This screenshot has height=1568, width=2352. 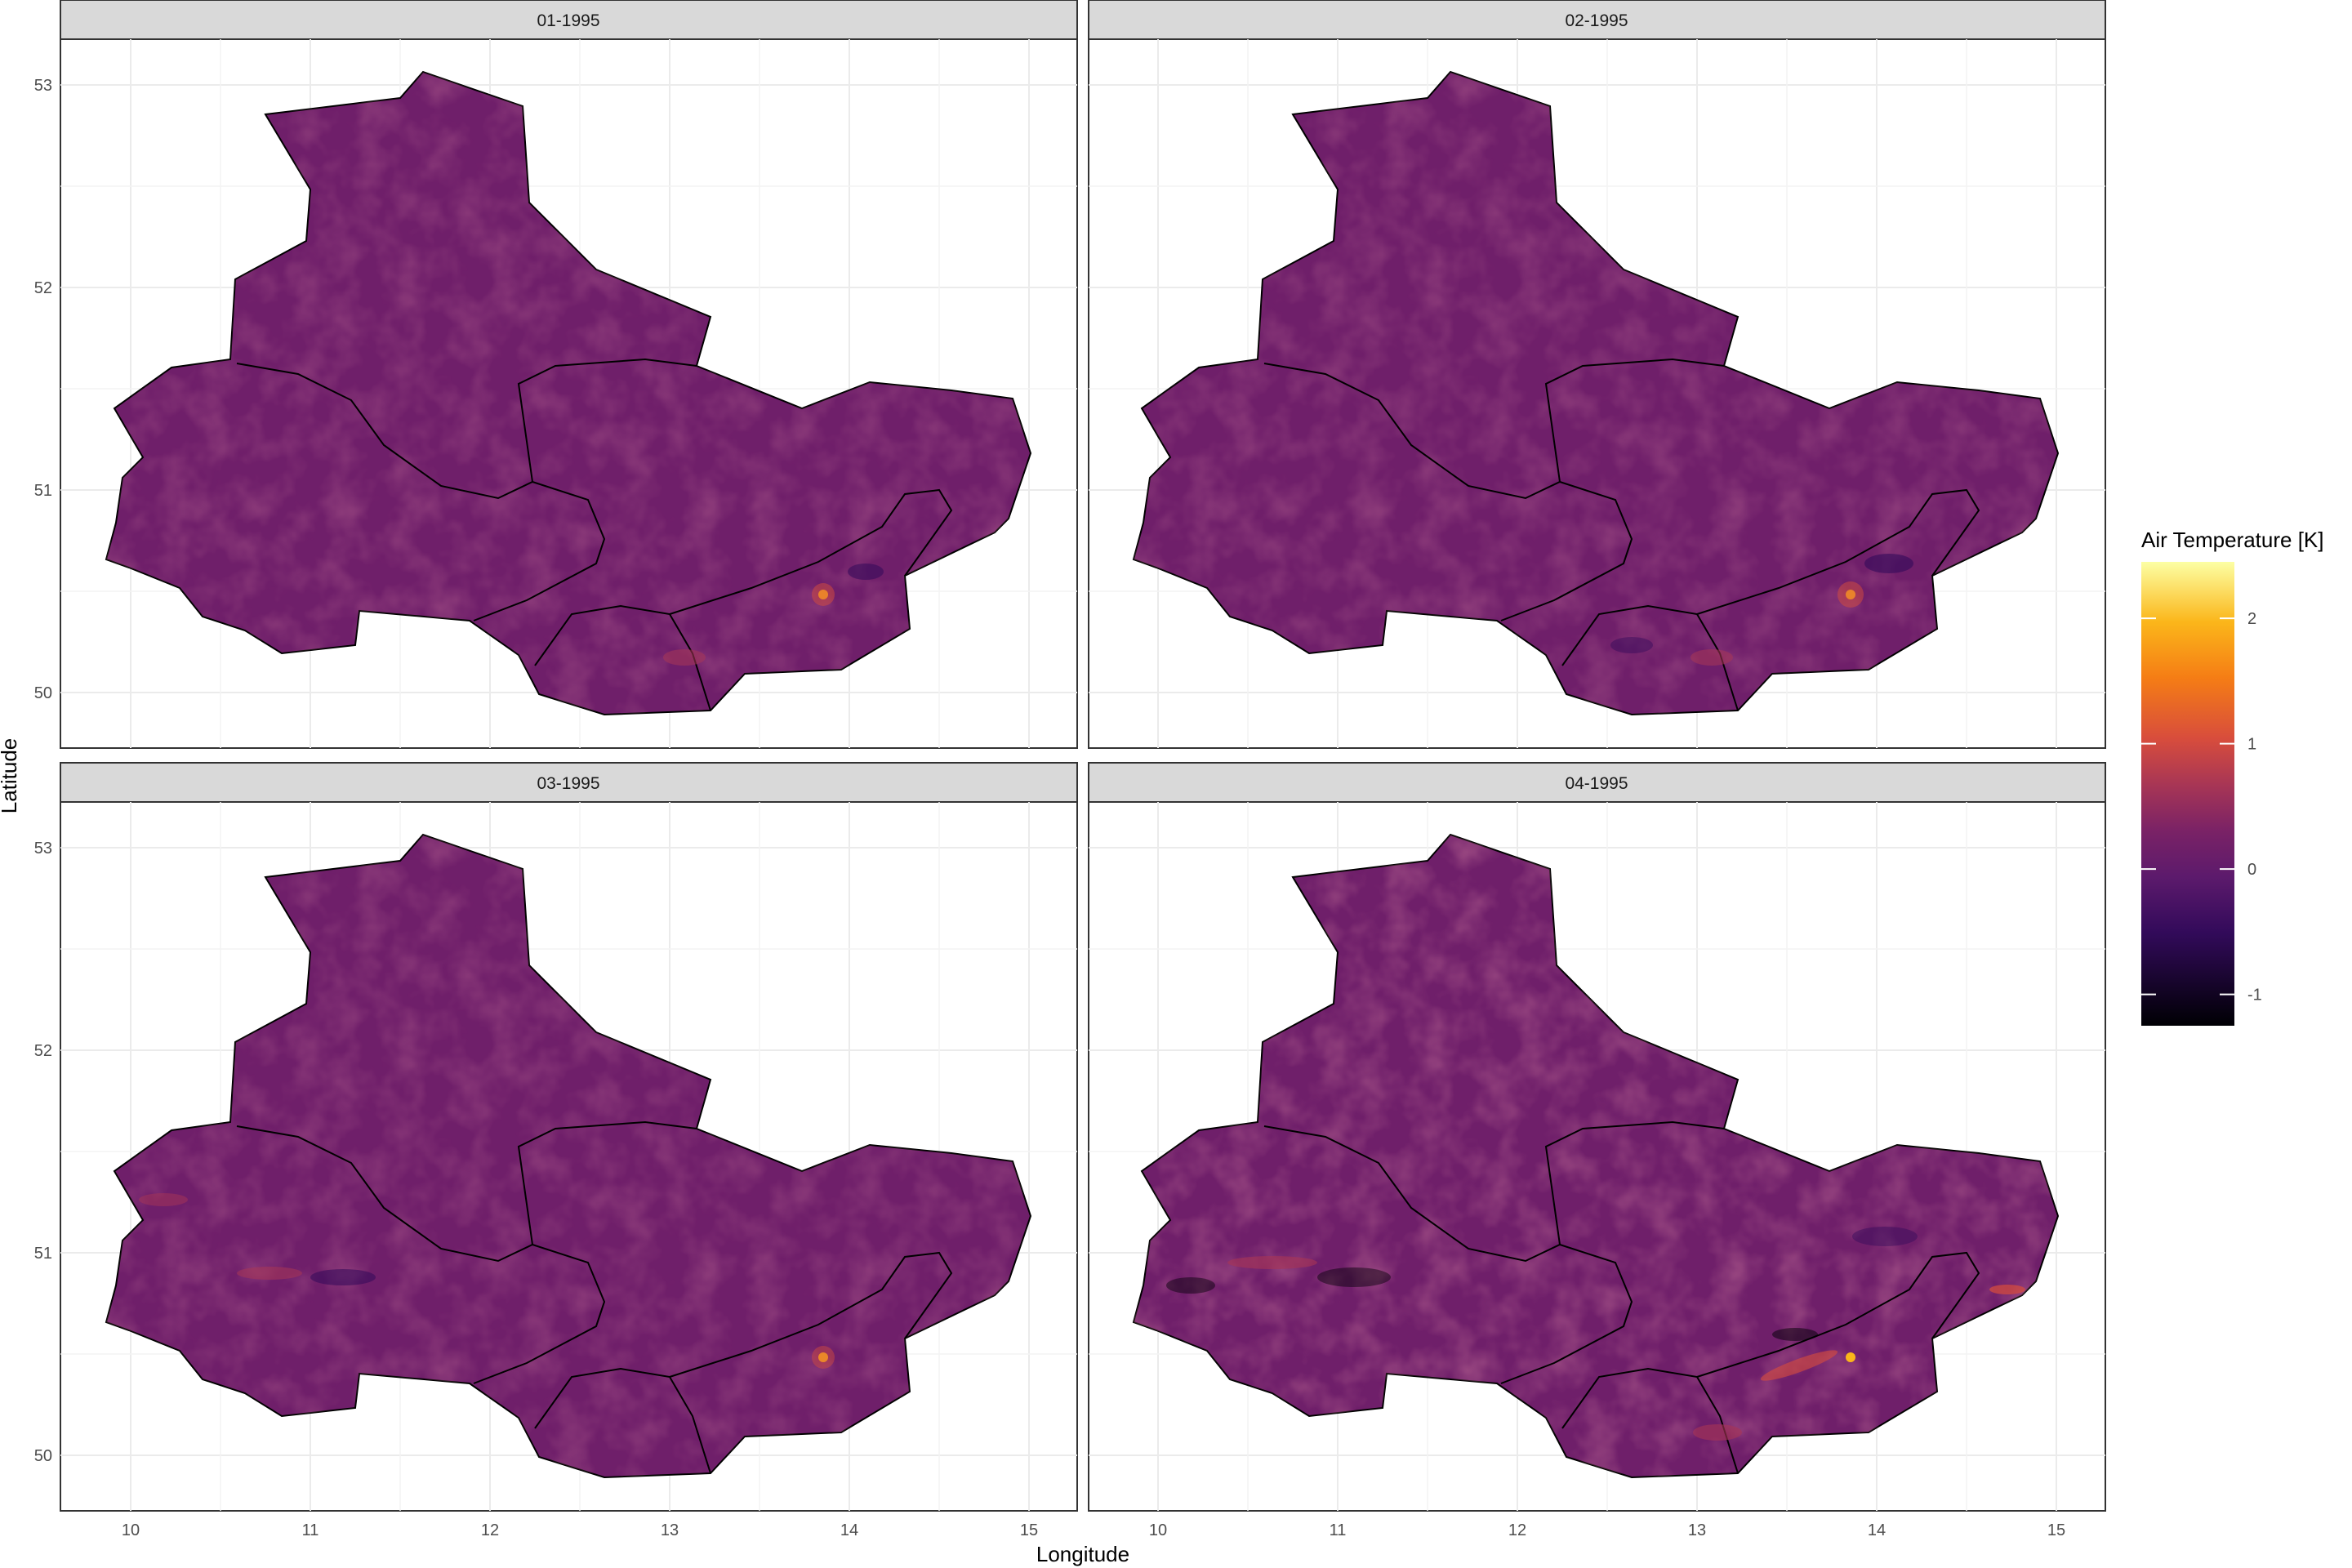 What do you see at coordinates (2007, 1289) in the screenshot?
I see `warm-streak` at bounding box center [2007, 1289].